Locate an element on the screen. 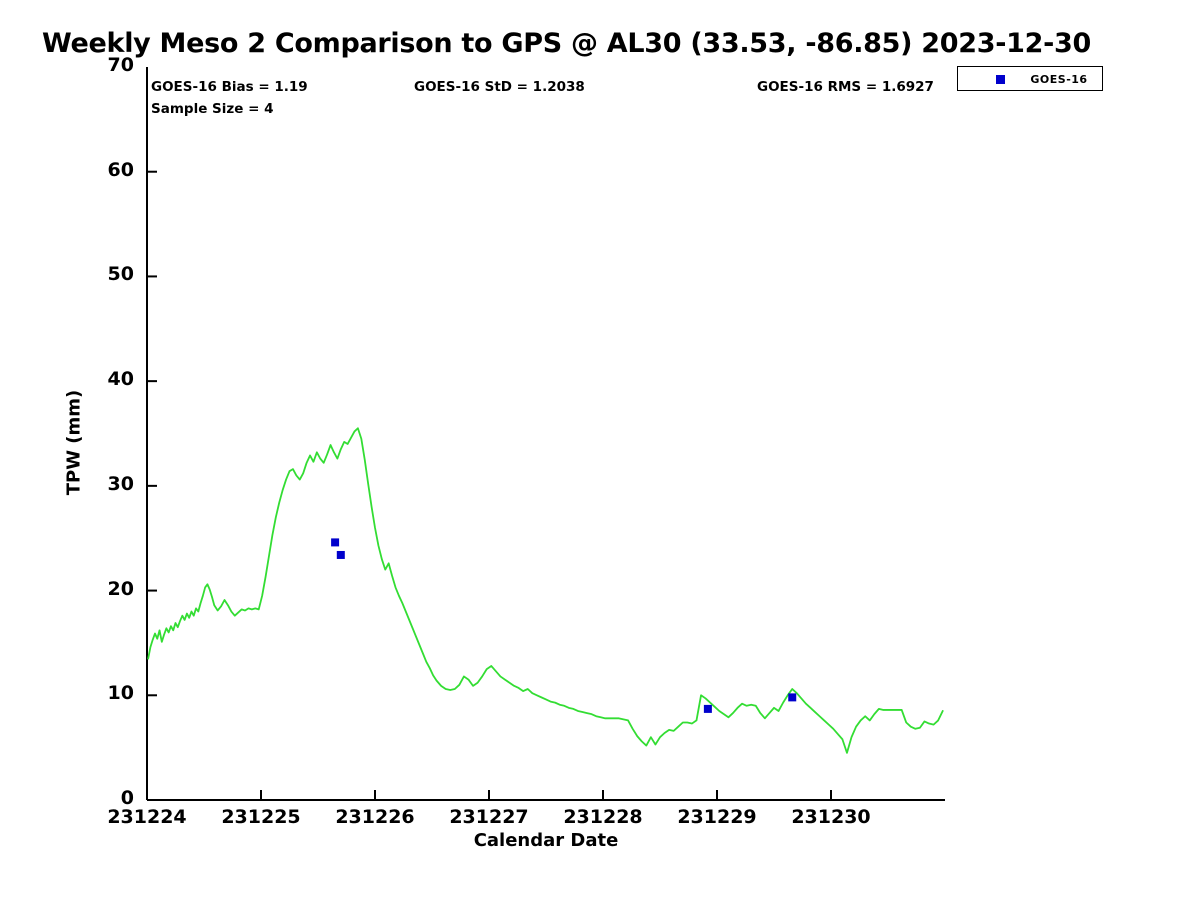  y-tick-label: 70 is located at coordinates (120, 65).